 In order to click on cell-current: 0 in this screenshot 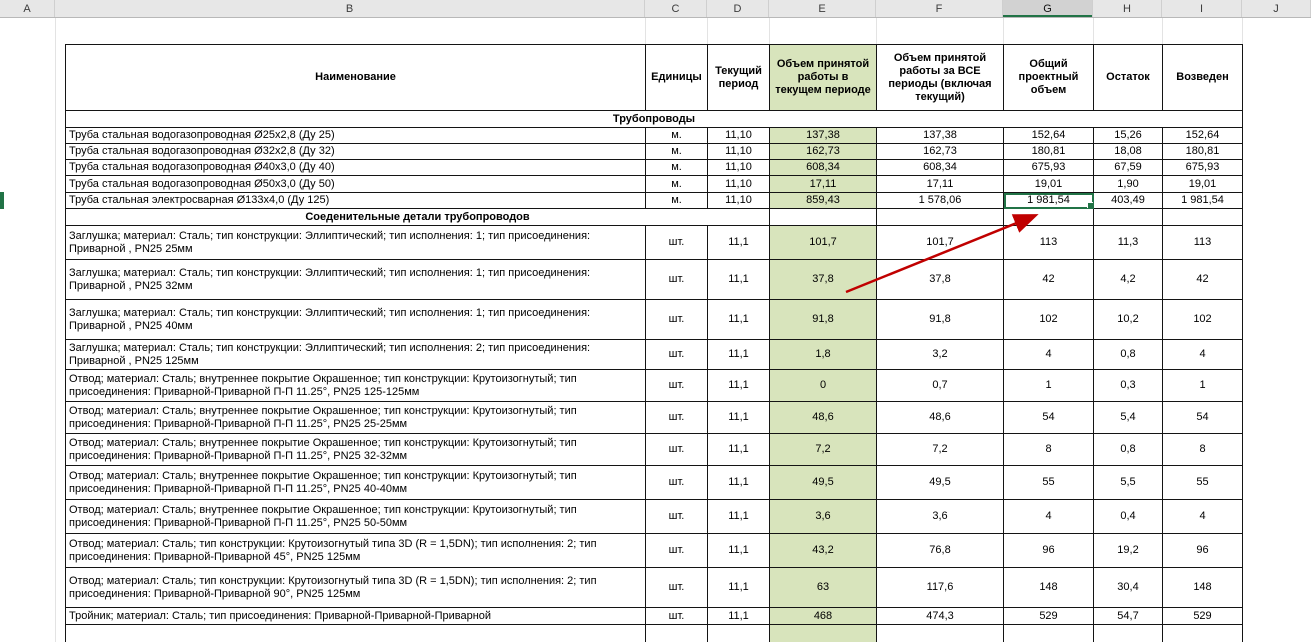, I will do `click(823, 385)`.